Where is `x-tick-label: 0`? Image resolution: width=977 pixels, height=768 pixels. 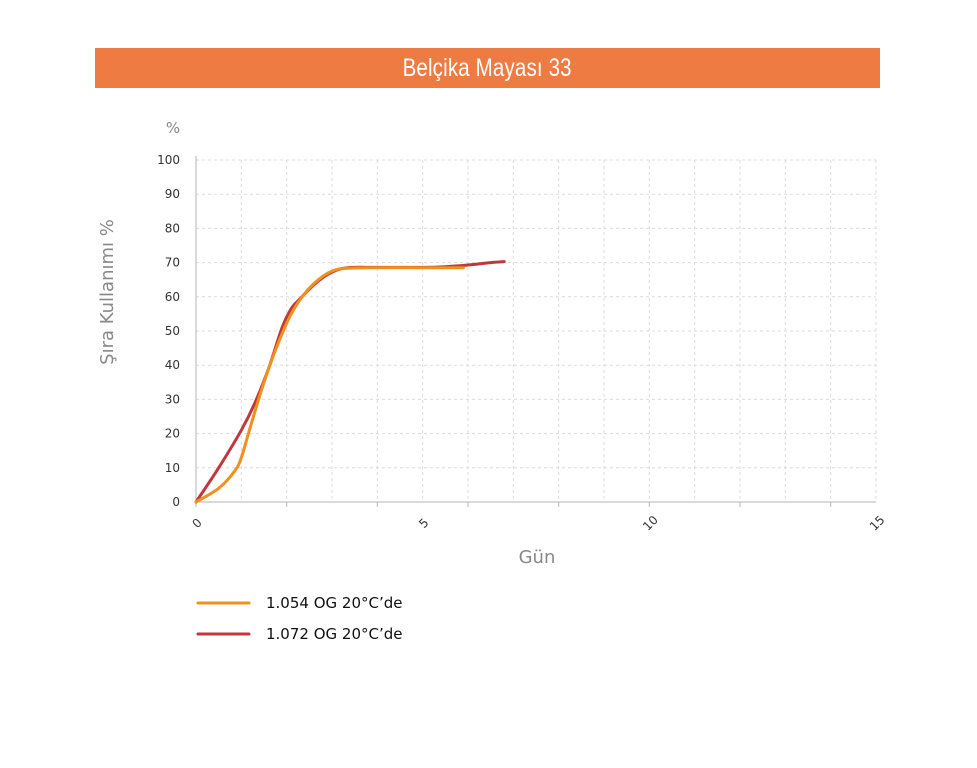
x-tick-label: 0 is located at coordinates (197, 523).